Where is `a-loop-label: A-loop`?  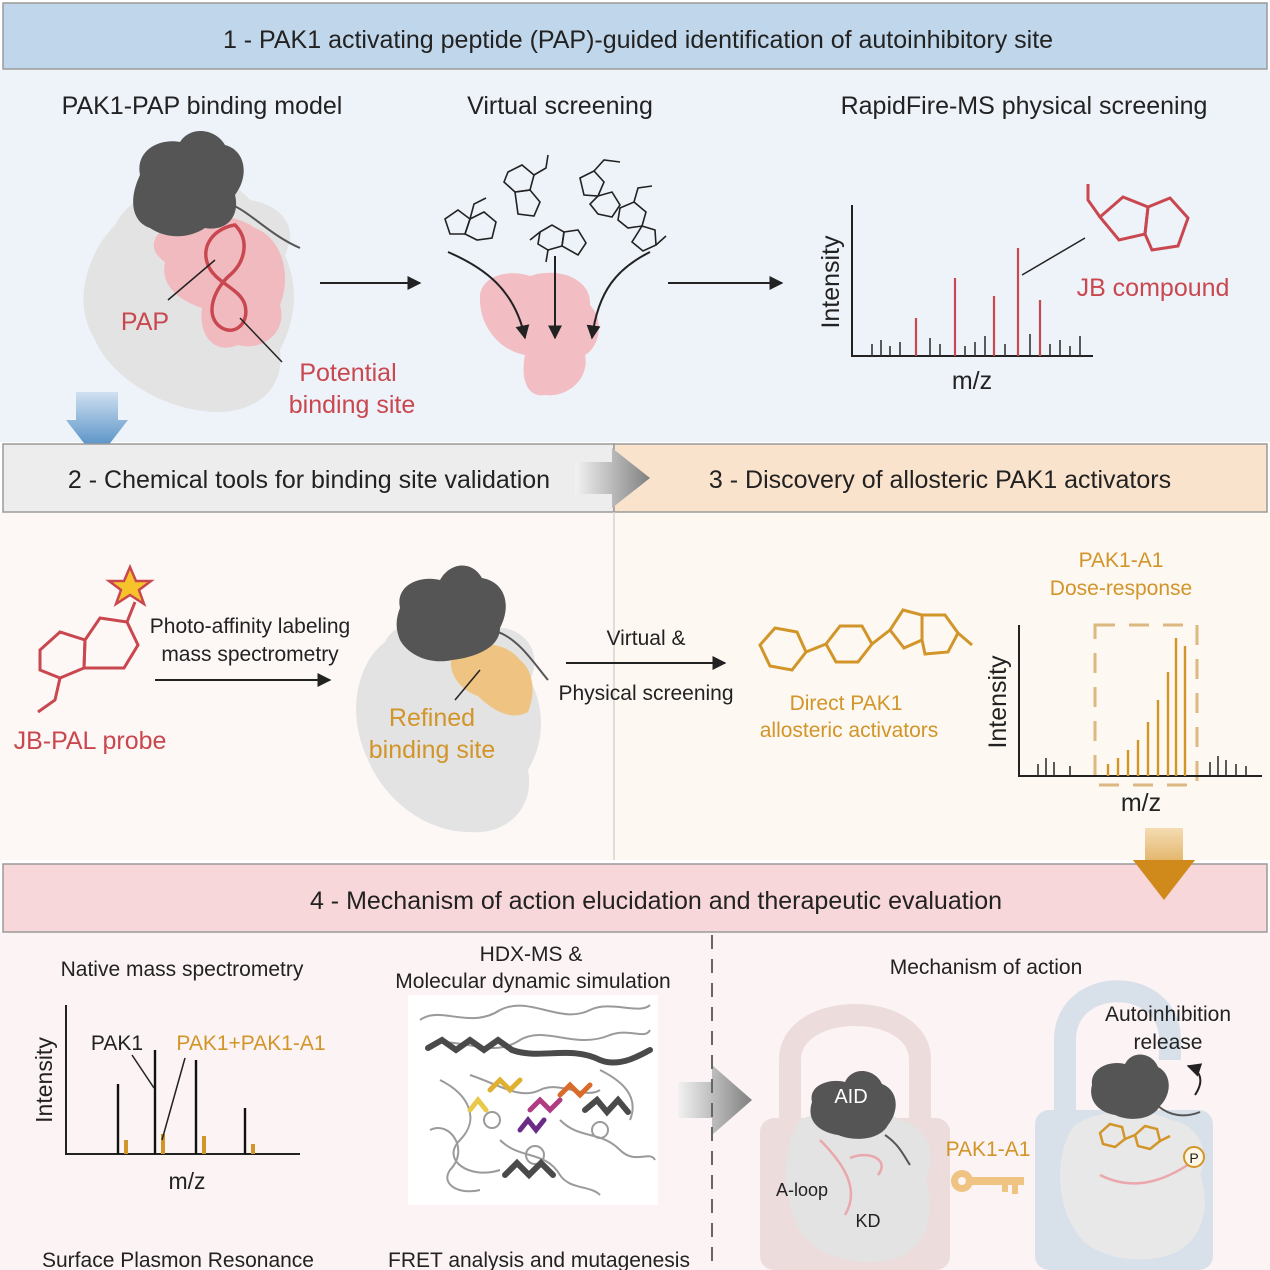
a-loop-label: A-loop is located at coordinates (802, 1190).